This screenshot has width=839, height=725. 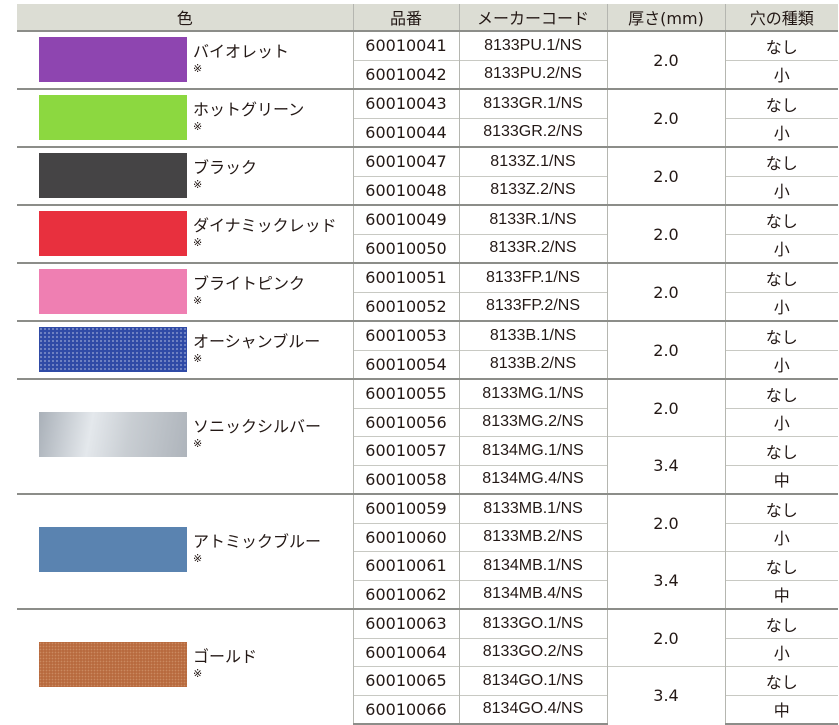 What do you see at coordinates (532, 103) in the screenshot?
I see `maker-code: 8133GR.1/NS` at bounding box center [532, 103].